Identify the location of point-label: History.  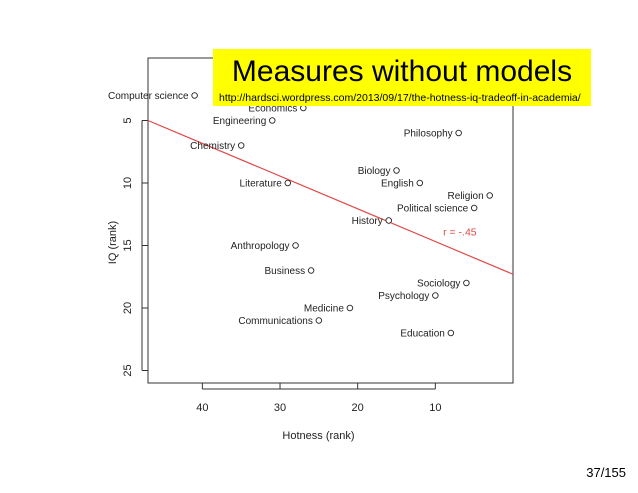
(367, 221).